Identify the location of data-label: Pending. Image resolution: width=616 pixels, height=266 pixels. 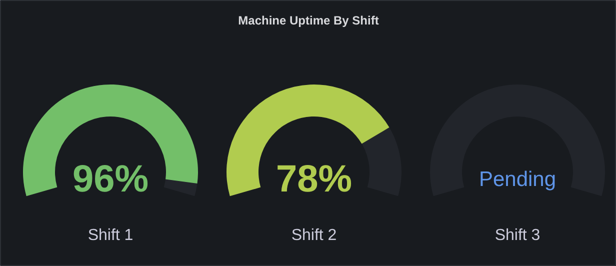
(517, 179).